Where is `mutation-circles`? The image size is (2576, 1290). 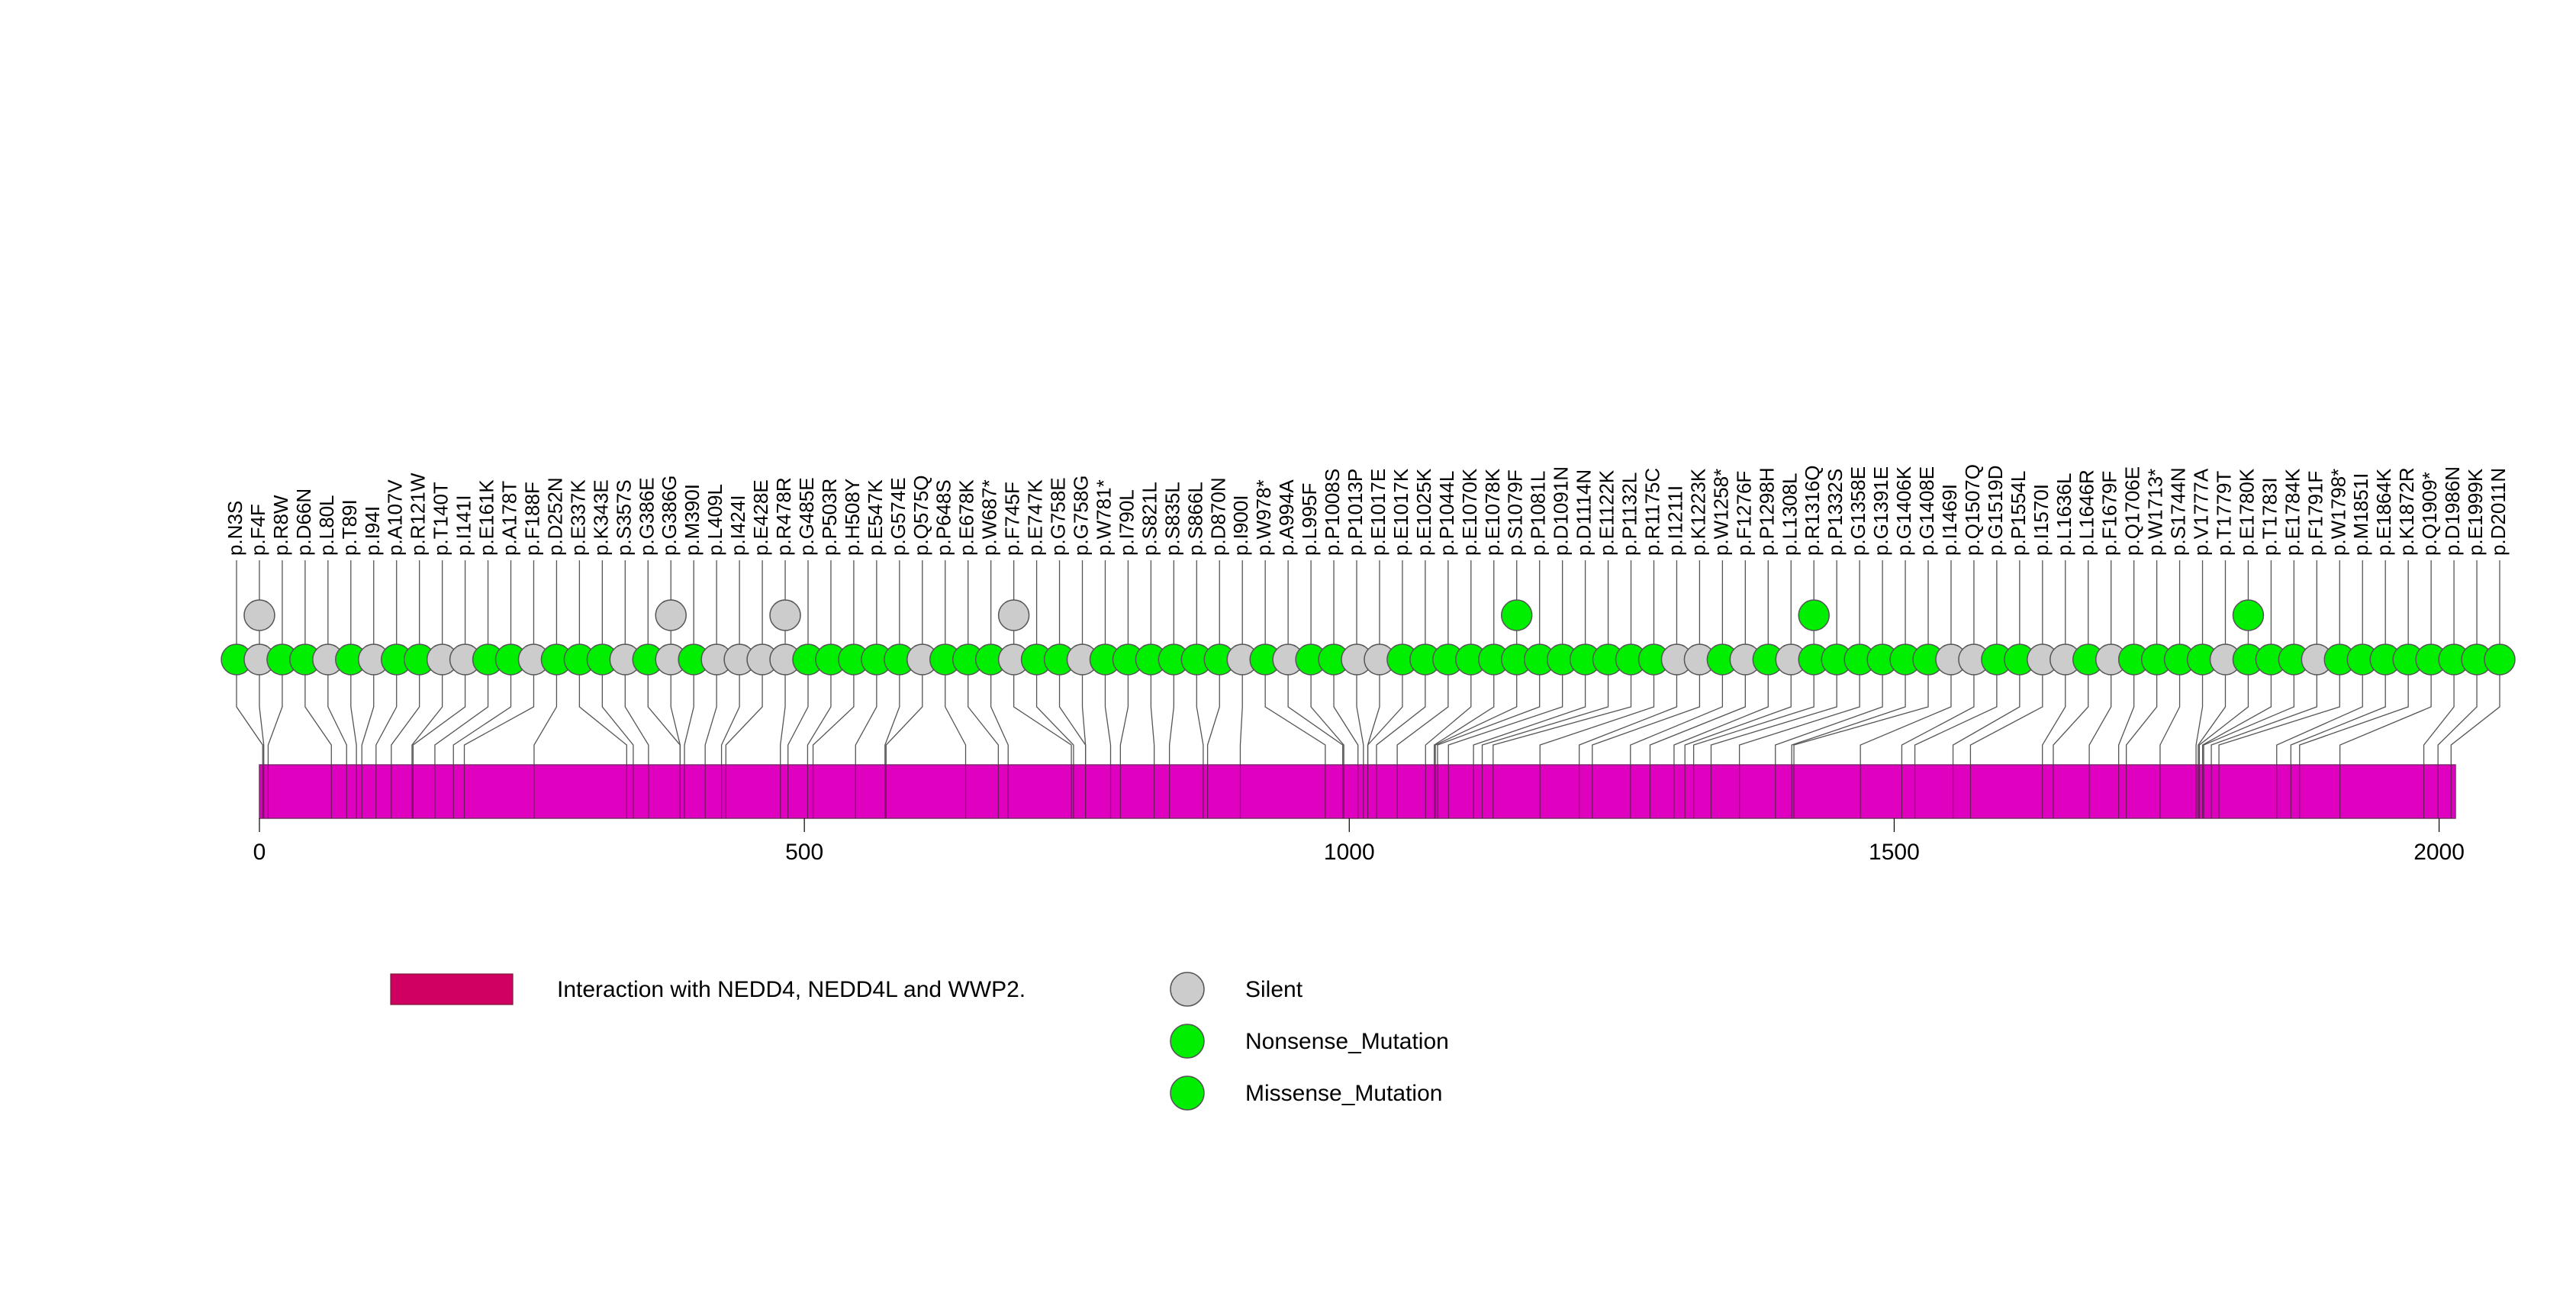
mutation-circles is located at coordinates (1368, 638).